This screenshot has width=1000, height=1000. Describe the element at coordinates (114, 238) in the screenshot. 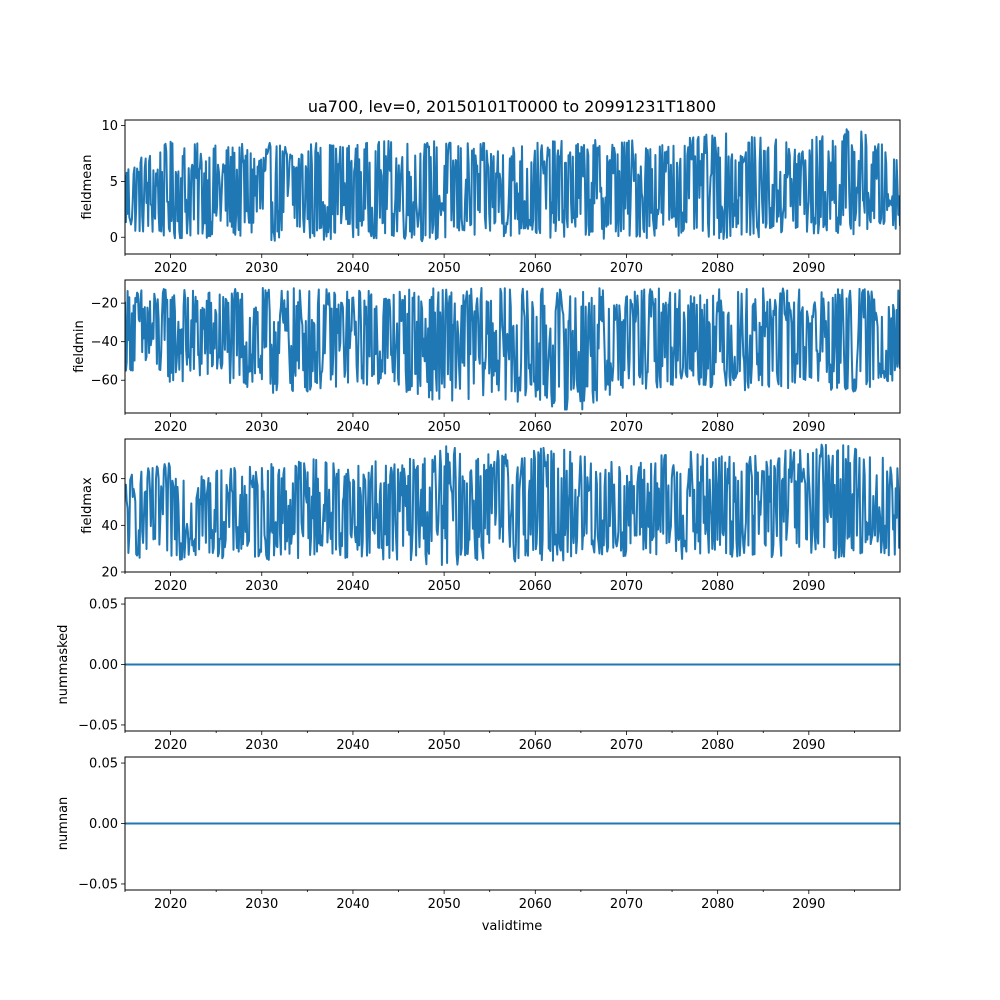

I see `y-tick-label: 0` at that location.